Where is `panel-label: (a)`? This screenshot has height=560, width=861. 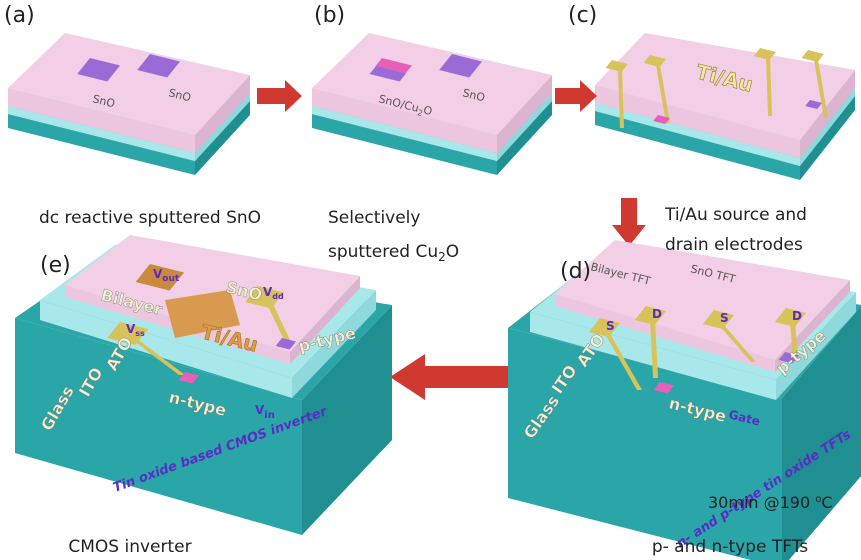 panel-label: (a) is located at coordinates (19, 15).